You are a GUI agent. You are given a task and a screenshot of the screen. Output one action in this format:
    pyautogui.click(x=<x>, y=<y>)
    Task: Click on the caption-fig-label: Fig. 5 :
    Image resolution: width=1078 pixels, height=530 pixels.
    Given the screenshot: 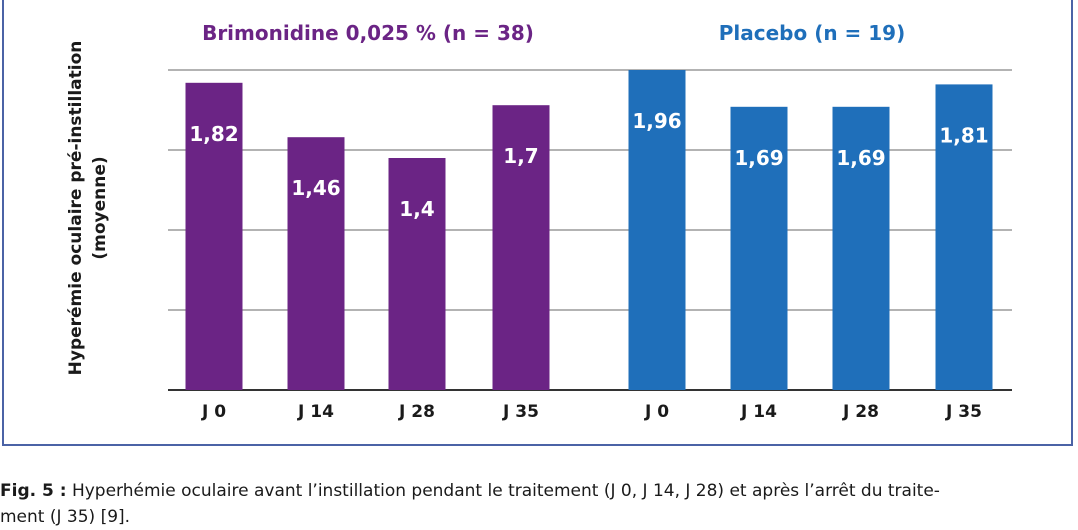 What is the action you would take?
    pyautogui.click(x=33, y=491)
    